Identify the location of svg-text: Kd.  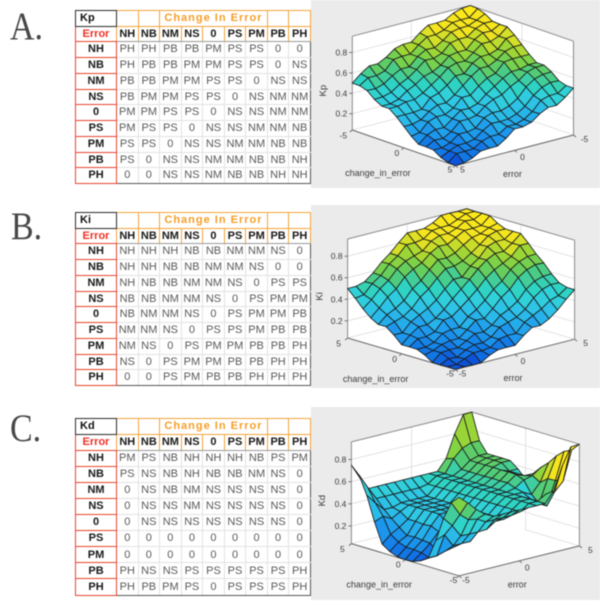
(322, 501).